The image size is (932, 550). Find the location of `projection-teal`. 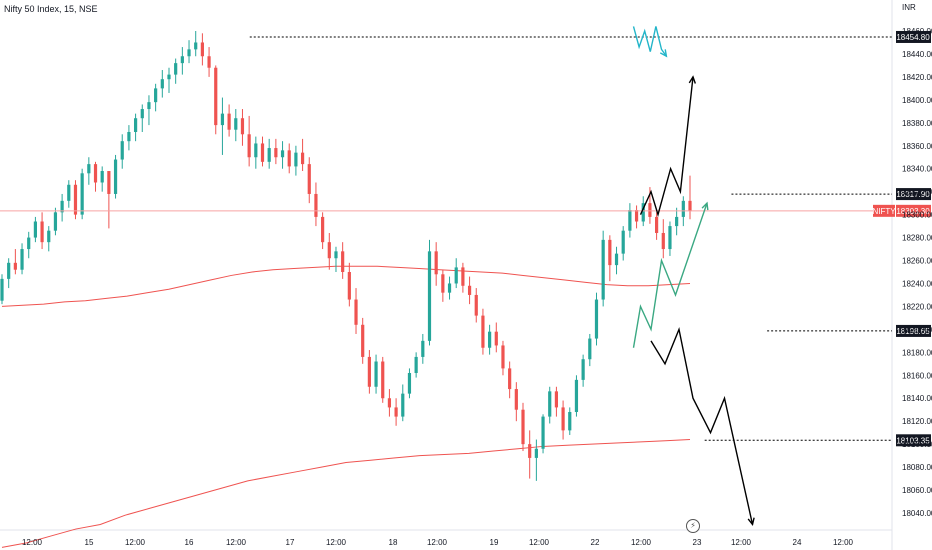

projection-teal is located at coordinates (649, 41).